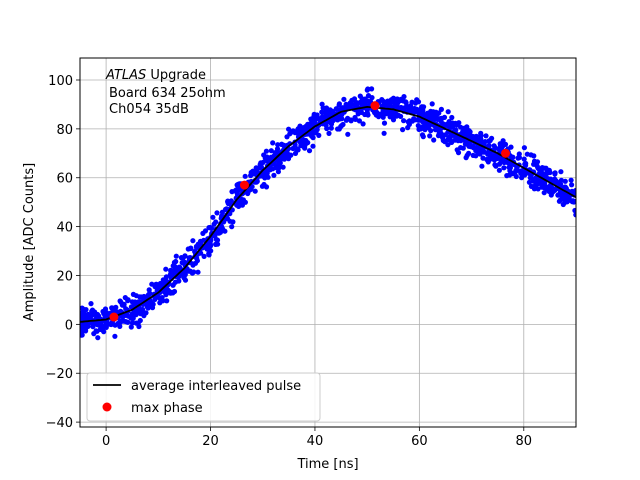  I want to click on legend-frame, so click(203, 397).